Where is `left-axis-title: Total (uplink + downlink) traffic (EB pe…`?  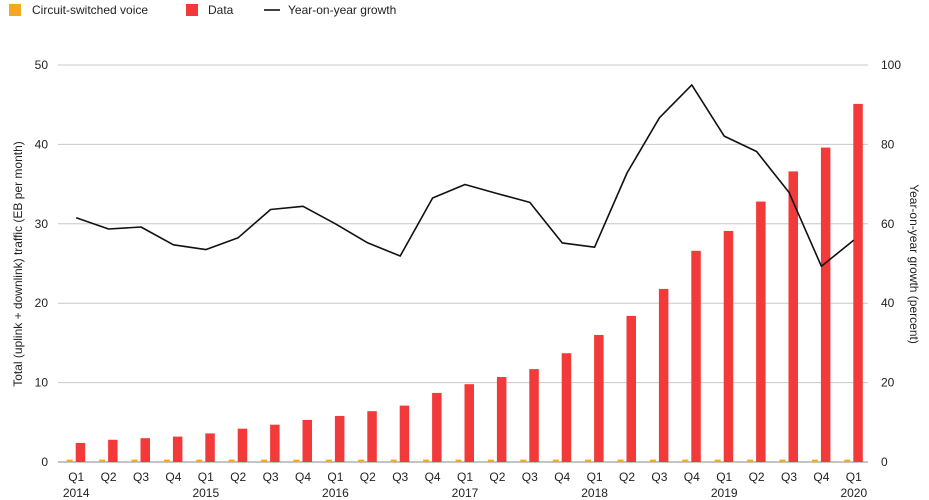 left-axis-title: Total (uplink + downlink) traffic (EB pe… is located at coordinates (18, 264).